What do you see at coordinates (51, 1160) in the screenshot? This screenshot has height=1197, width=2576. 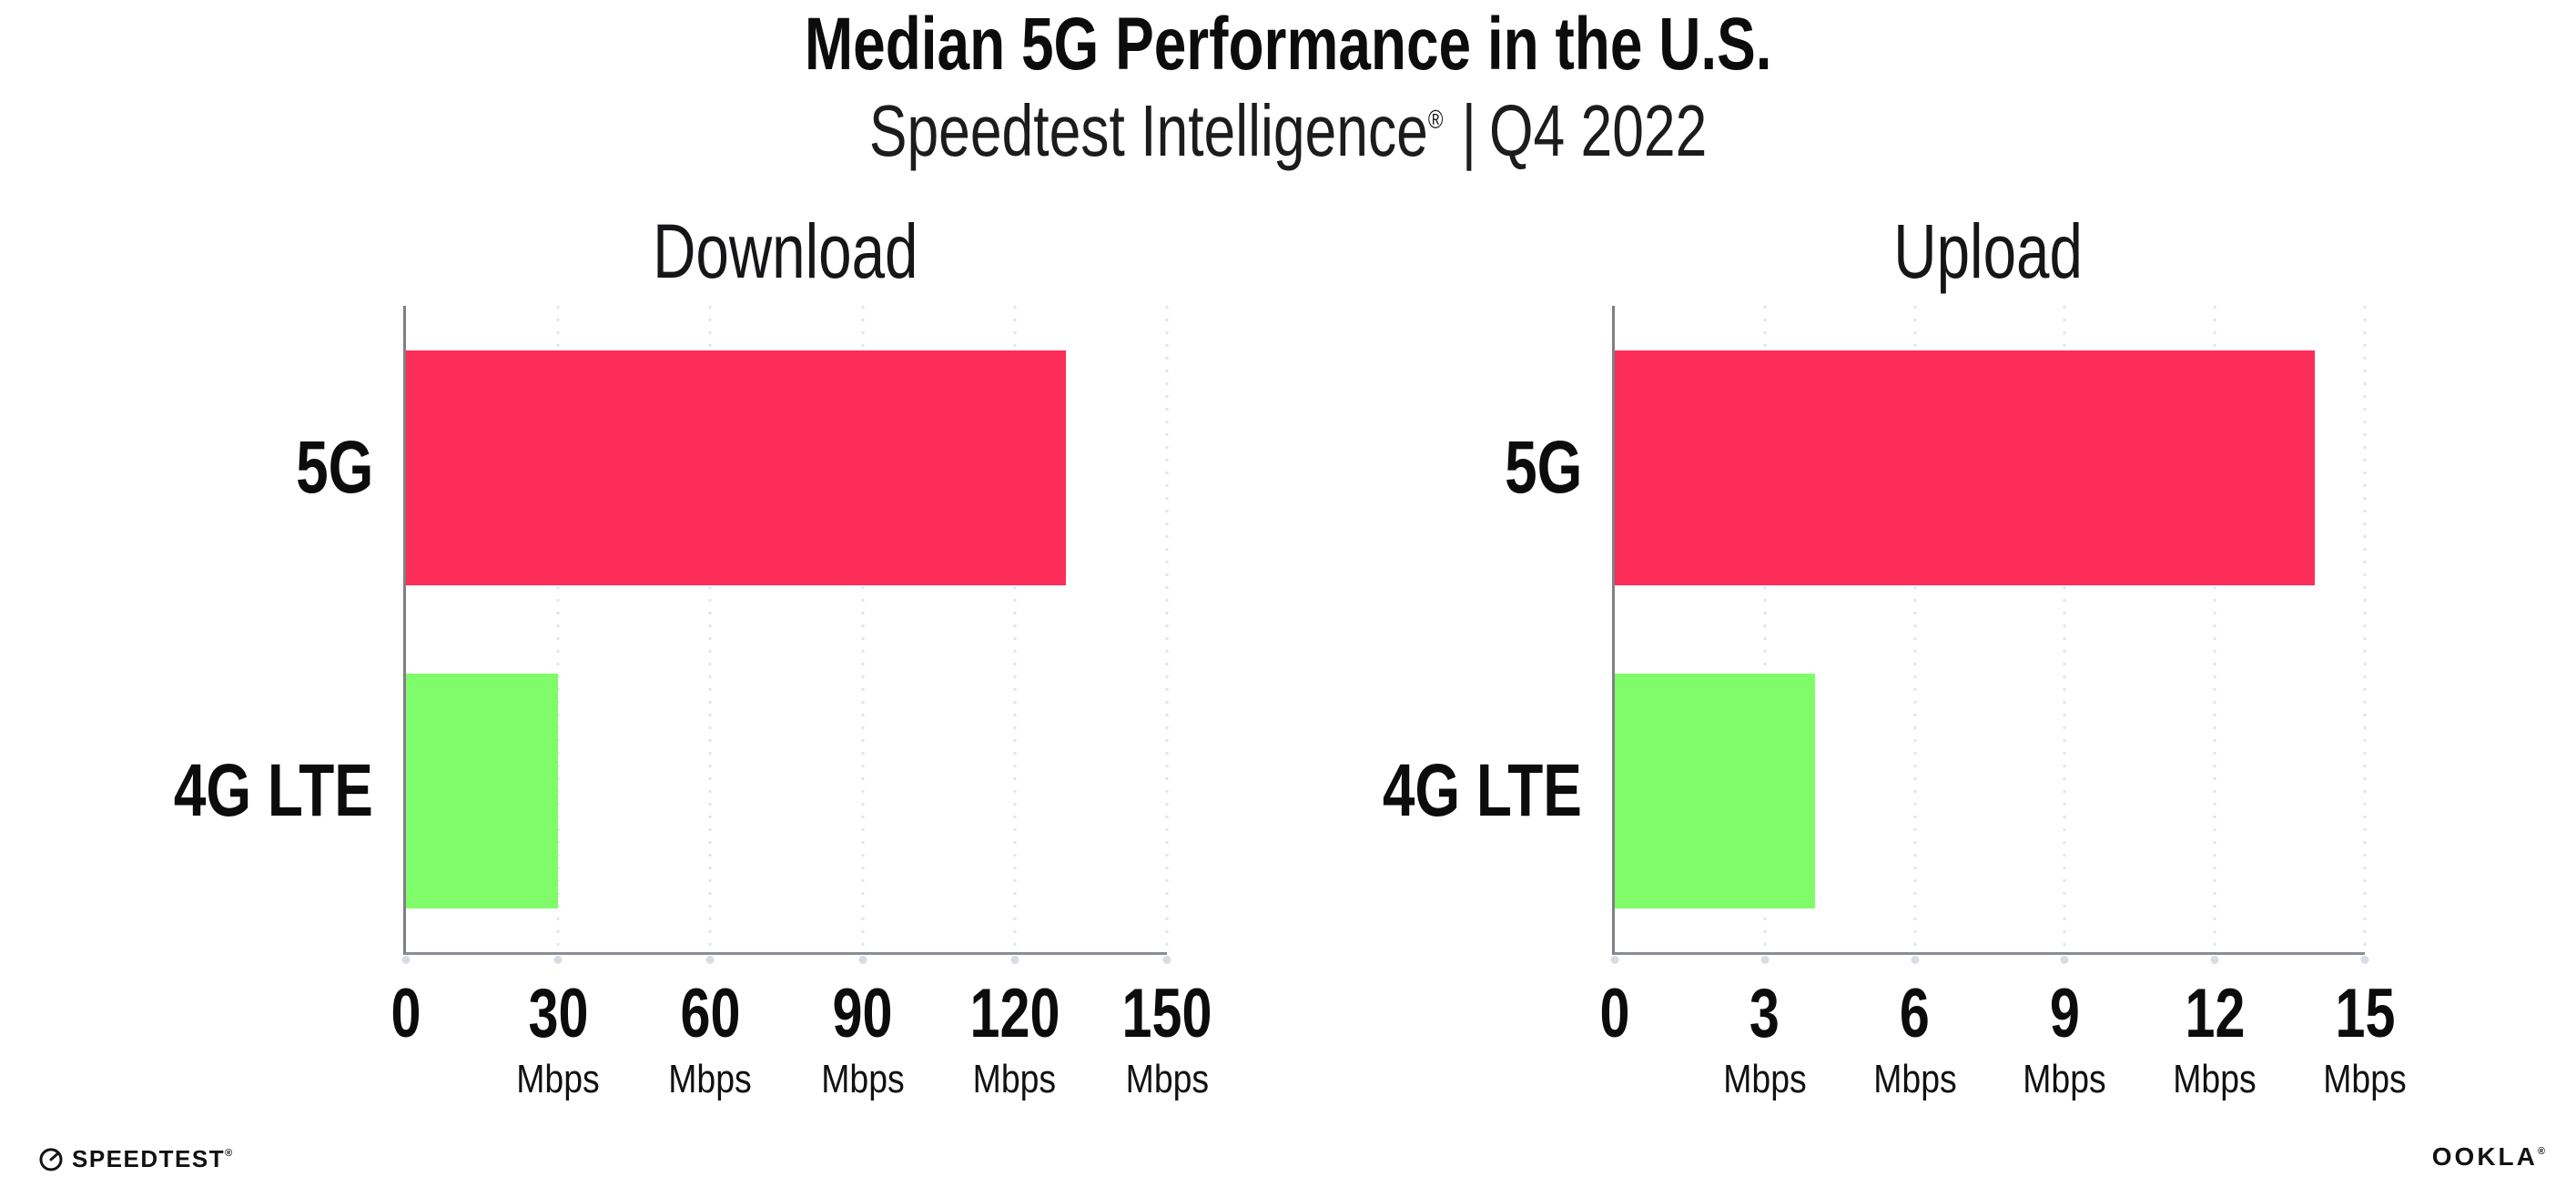 I see `speedtest-gauge-icon` at bounding box center [51, 1160].